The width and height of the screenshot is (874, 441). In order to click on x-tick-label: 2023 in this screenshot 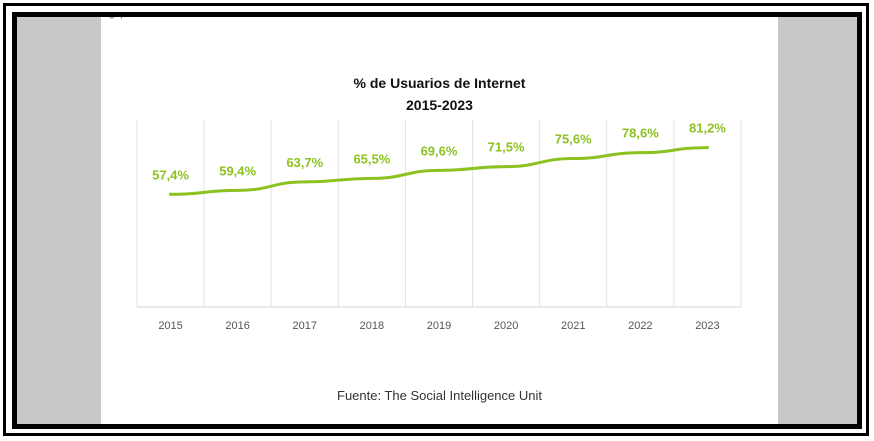, I will do `click(707, 326)`.